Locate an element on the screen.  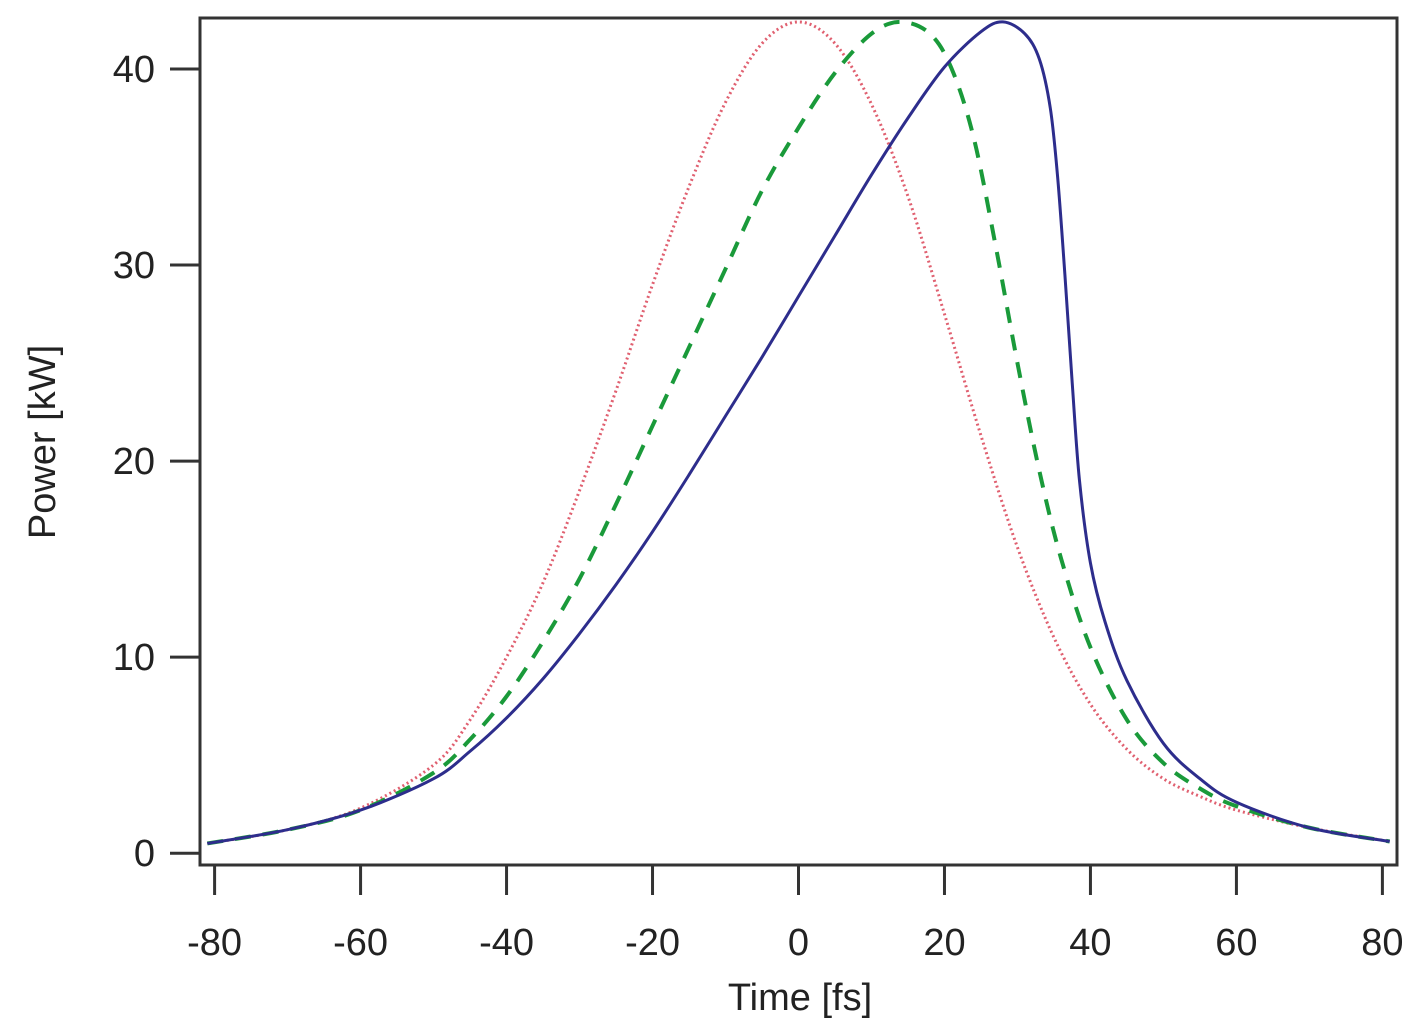
x-tick-label: -20 is located at coordinates (652, 943).